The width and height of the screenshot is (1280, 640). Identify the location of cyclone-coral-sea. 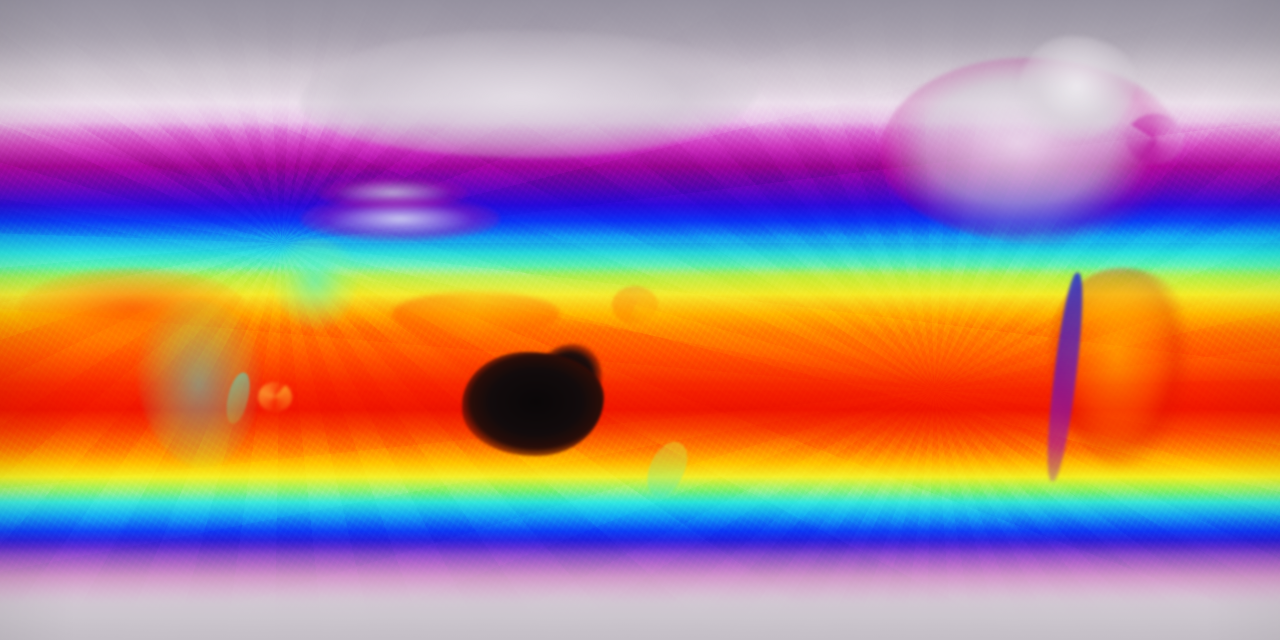
(635, 305).